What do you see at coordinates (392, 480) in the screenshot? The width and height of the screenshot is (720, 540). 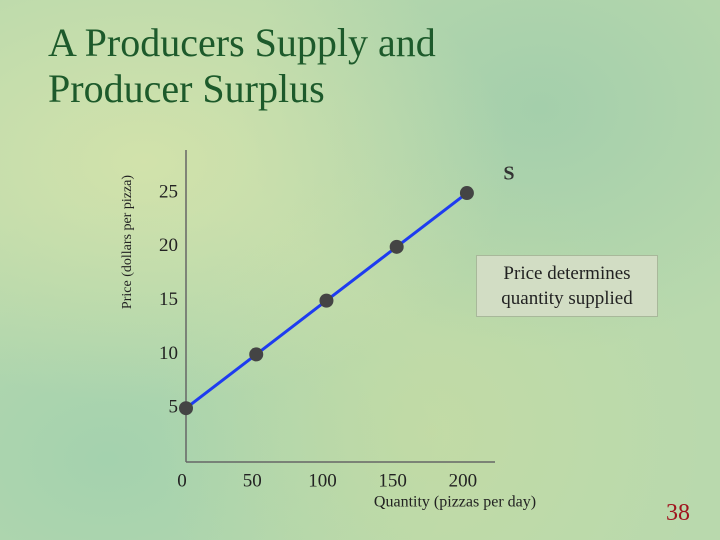 I see `x-tick-label: 150` at bounding box center [392, 480].